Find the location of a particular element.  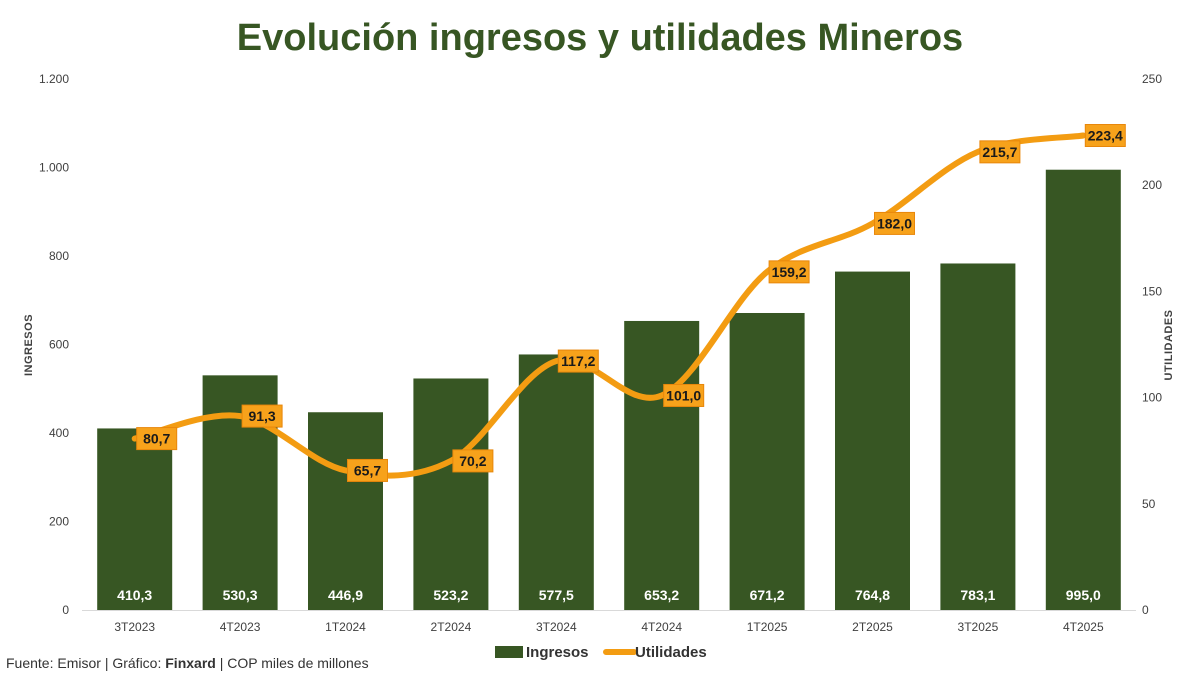

line-value-label: 65,7 is located at coordinates (367, 470).